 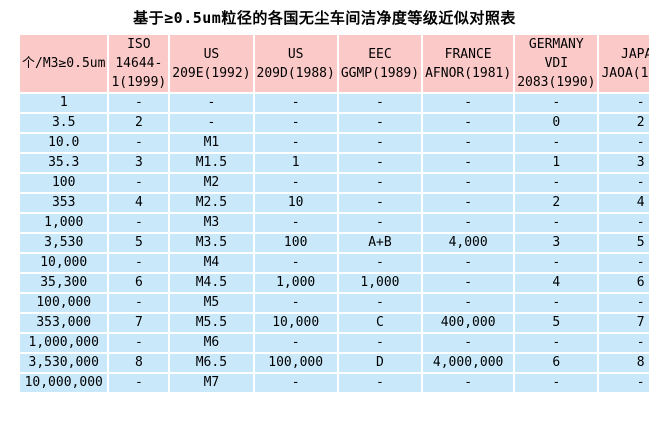 I want to click on table-cell: 353,000, so click(x=63, y=323).